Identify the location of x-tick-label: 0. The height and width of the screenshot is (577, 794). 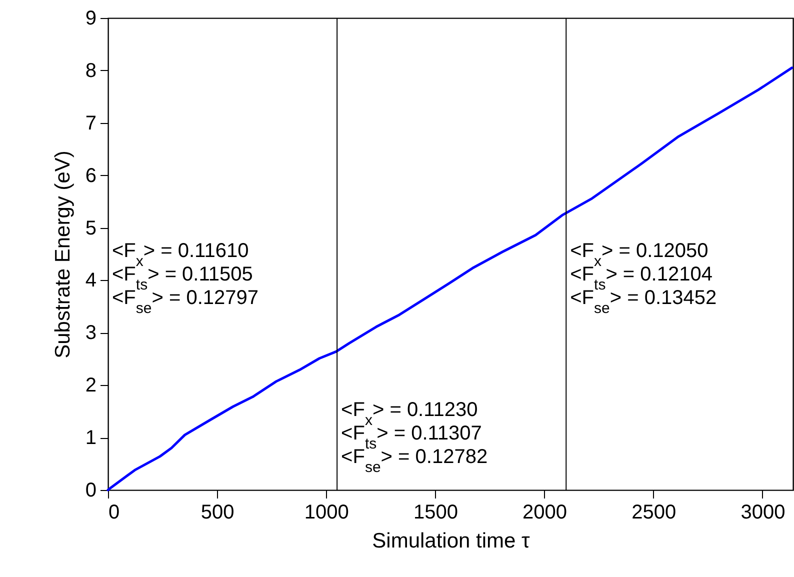
(114, 513).